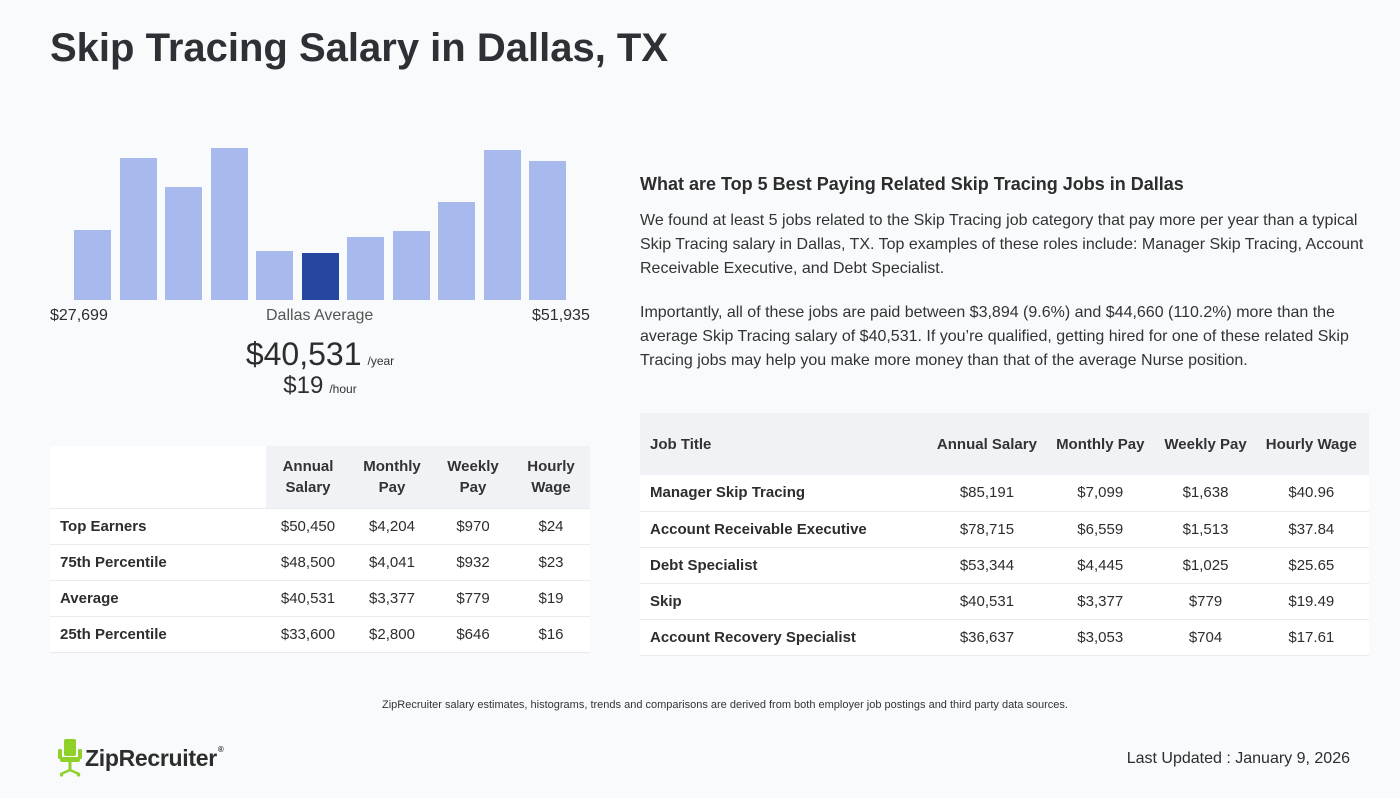 This screenshot has height=798, width=1400. I want to click on last-updated: Last Updated : January 9, 2026, so click(1238, 758).